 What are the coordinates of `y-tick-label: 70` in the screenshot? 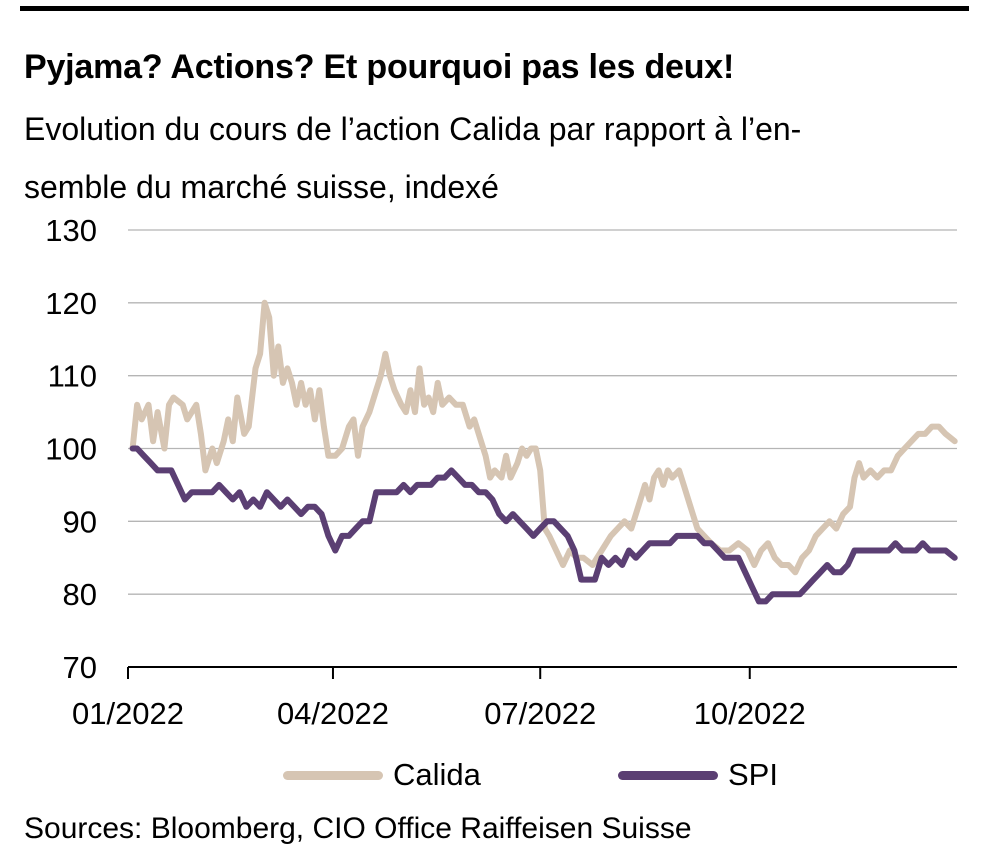 It's located at (80, 667).